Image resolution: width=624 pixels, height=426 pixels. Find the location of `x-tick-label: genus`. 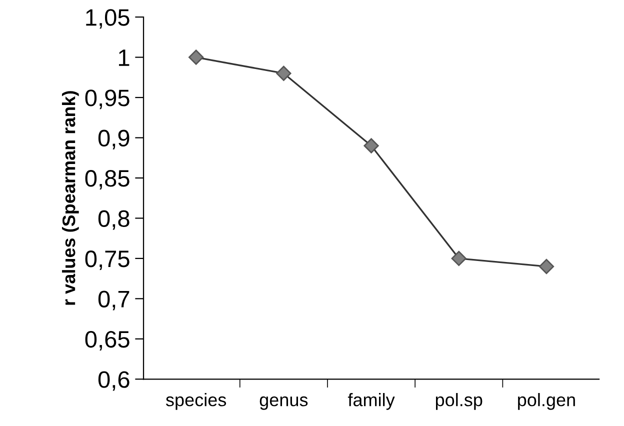

x-tick-label: genus is located at coordinates (284, 403).